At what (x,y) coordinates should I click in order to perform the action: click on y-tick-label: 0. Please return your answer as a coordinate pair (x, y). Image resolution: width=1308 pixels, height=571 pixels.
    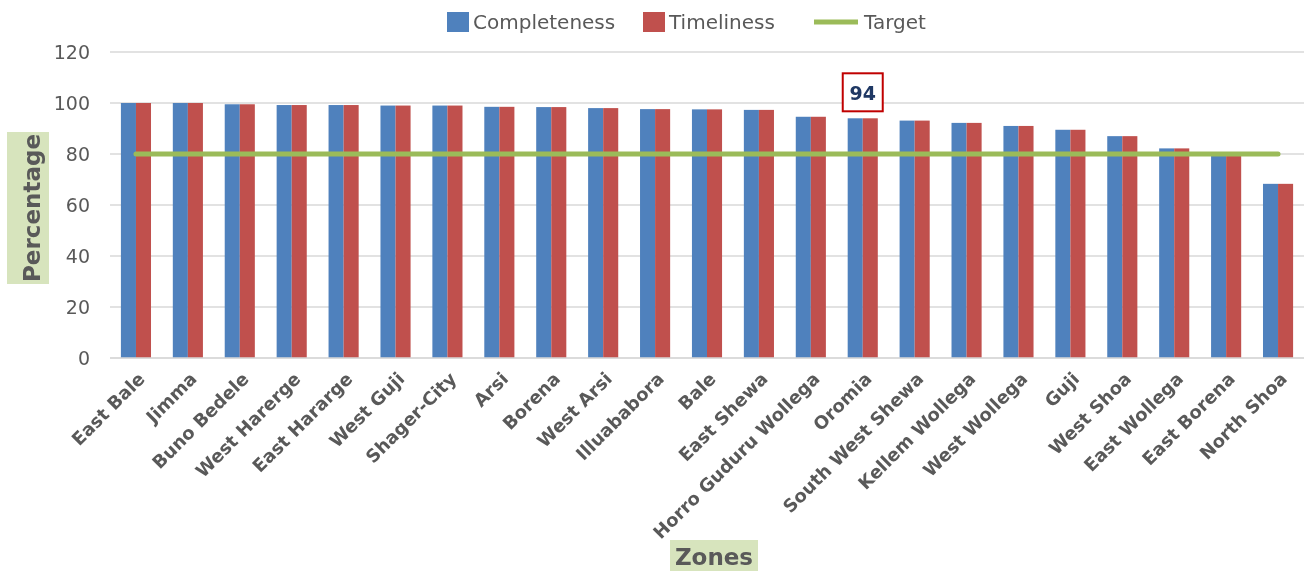
    Looking at the image, I should click on (83, 357).